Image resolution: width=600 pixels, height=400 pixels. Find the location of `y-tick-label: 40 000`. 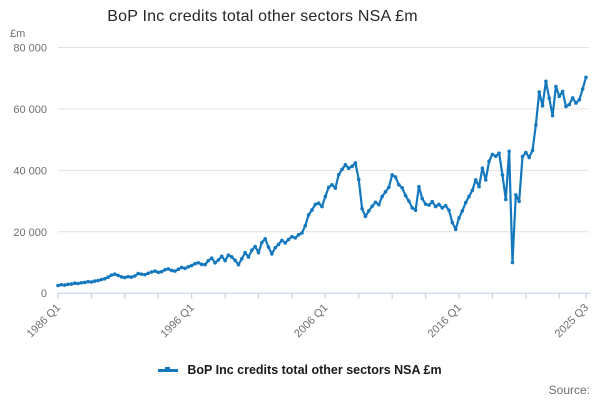

y-tick-label: 40 000 is located at coordinates (30, 171).